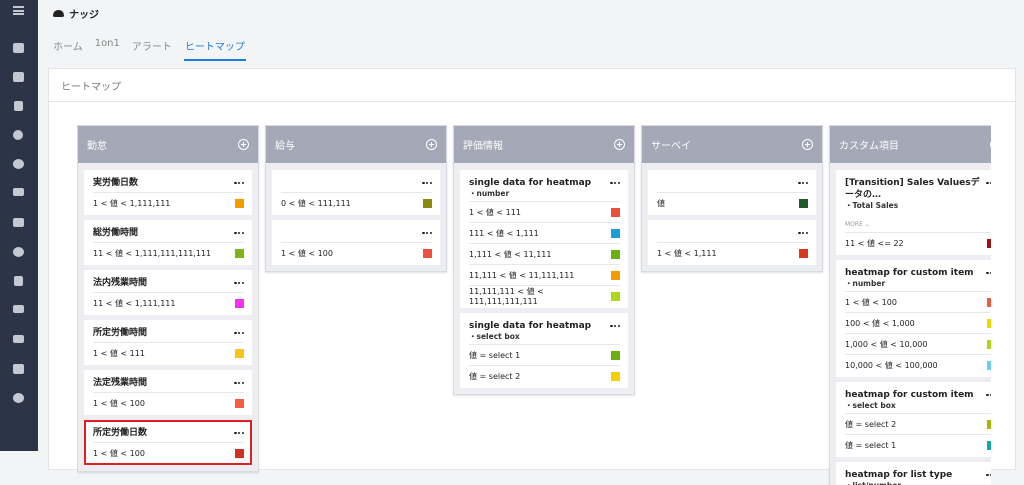  What do you see at coordinates (544, 211) in the screenshot?
I see `threshold-row: 1 < 値 < 111` at bounding box center [544, 211].